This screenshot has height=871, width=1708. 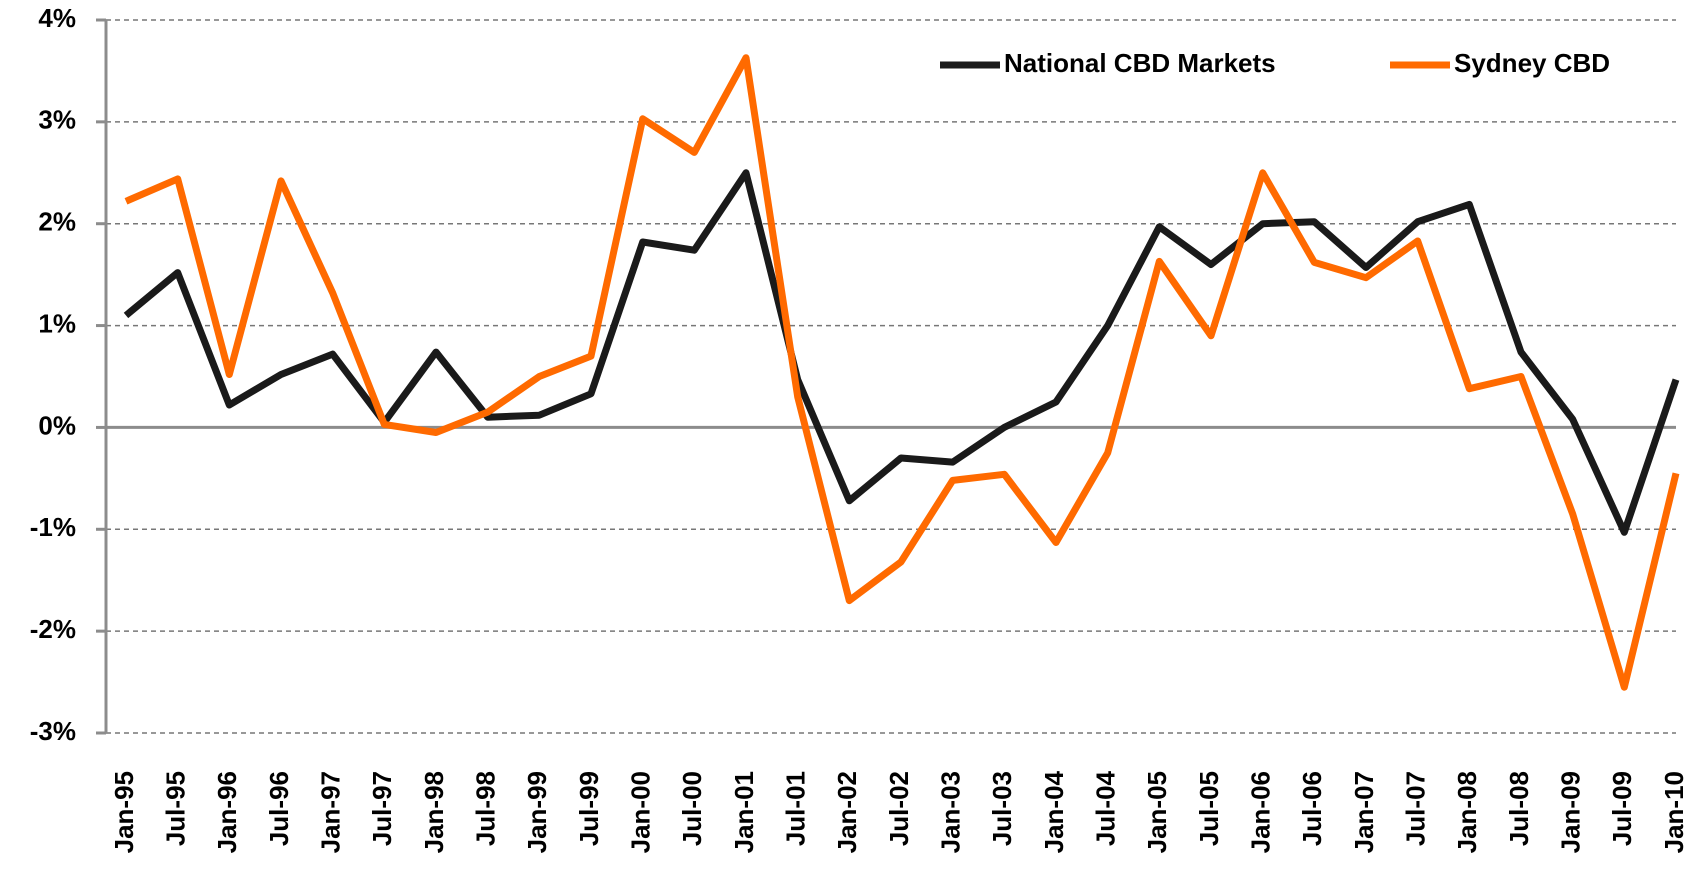 What do you see at coordinates (53, 527) in the screenshot?
I see `y-tick-label: -1%` at bounding box center [53, 527].